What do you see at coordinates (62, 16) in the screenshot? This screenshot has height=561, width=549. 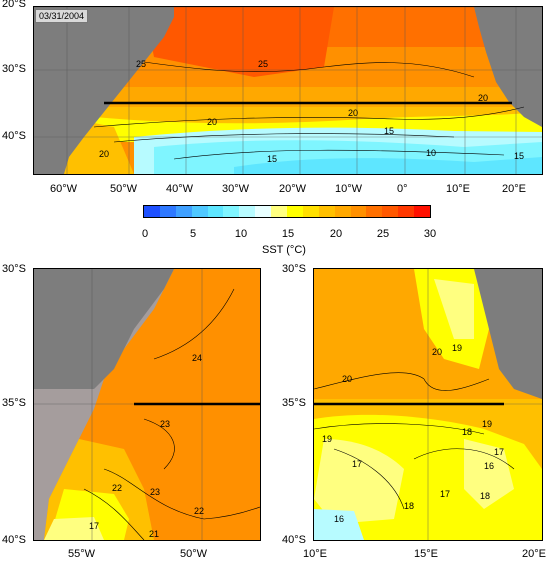 I see `date-label: 03/31/2004` at bounding box center [62, 16].